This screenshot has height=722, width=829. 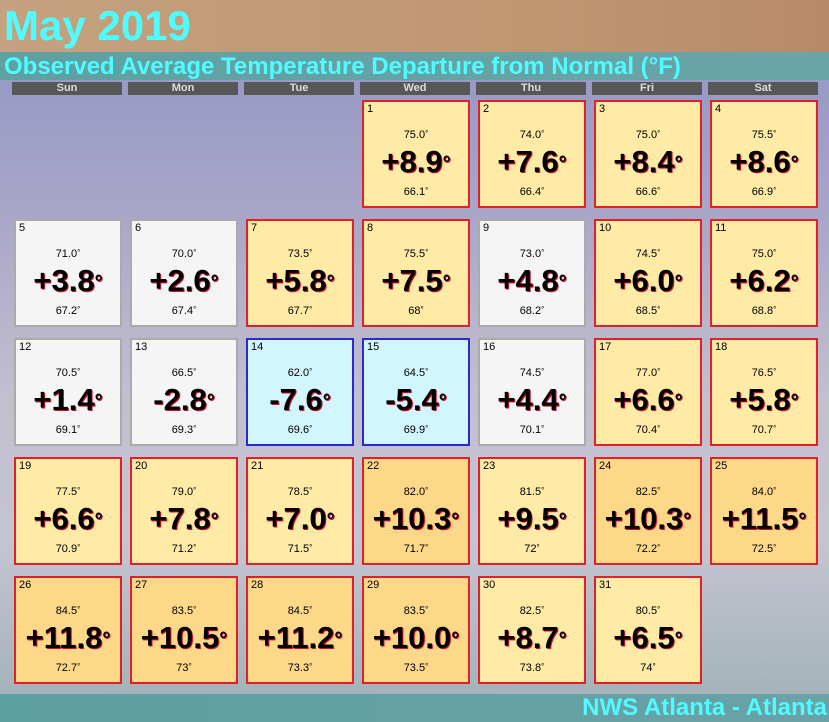 I want to click on low-temp: 70.9°, so click(x=68, y=549).